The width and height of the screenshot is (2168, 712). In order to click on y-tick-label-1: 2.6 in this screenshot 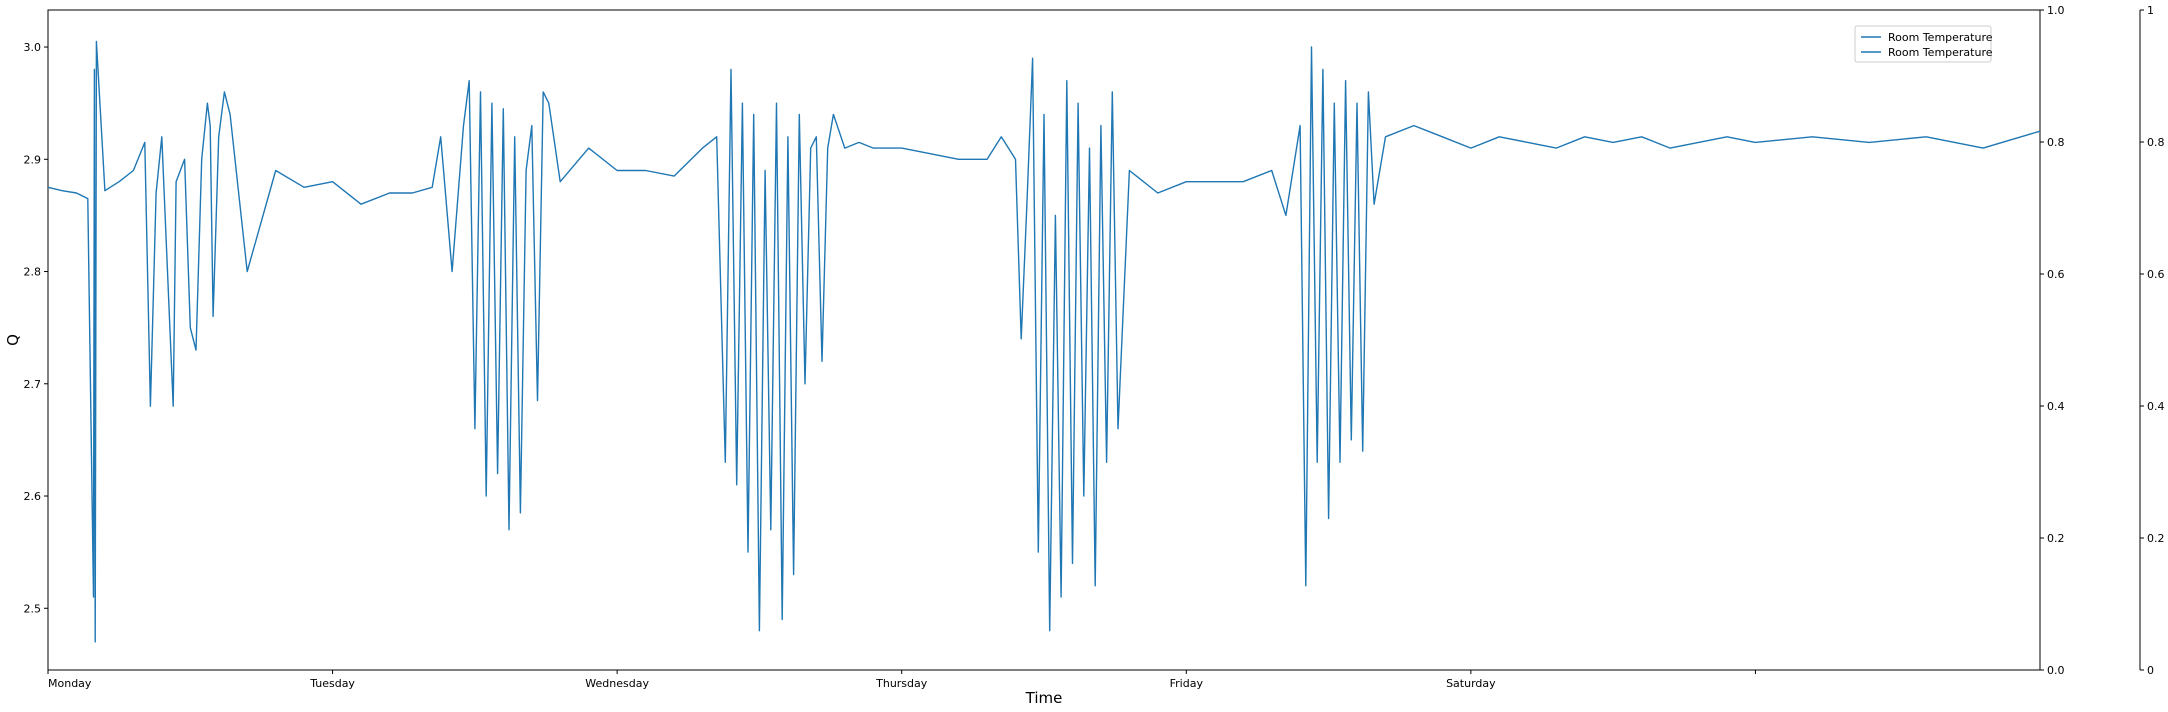, I will do `click(33, 496)`.